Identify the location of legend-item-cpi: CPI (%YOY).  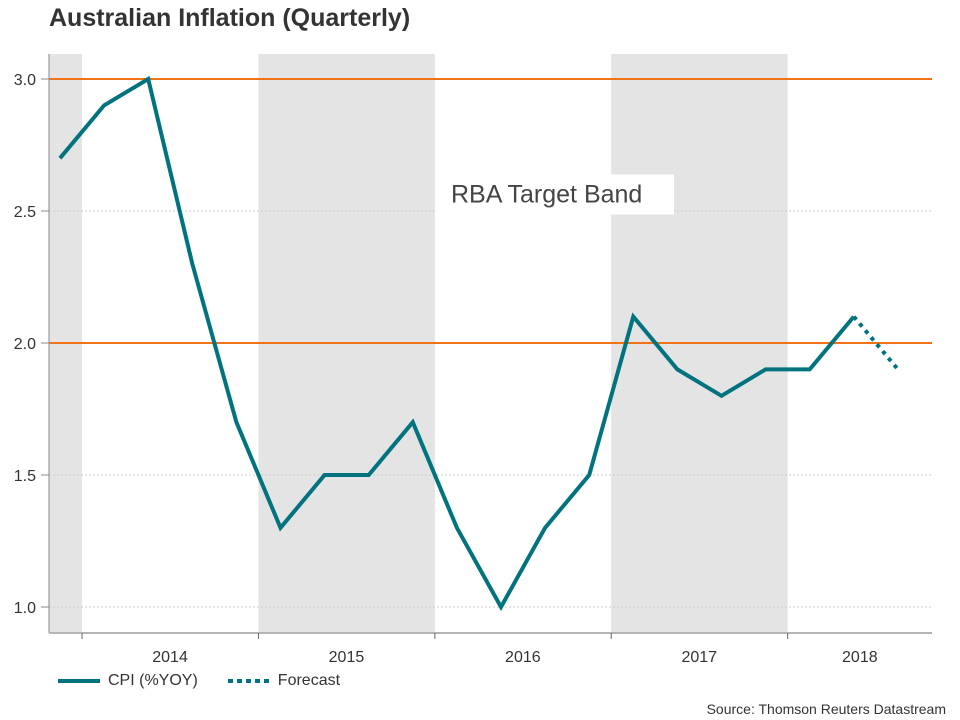
(128, 681).